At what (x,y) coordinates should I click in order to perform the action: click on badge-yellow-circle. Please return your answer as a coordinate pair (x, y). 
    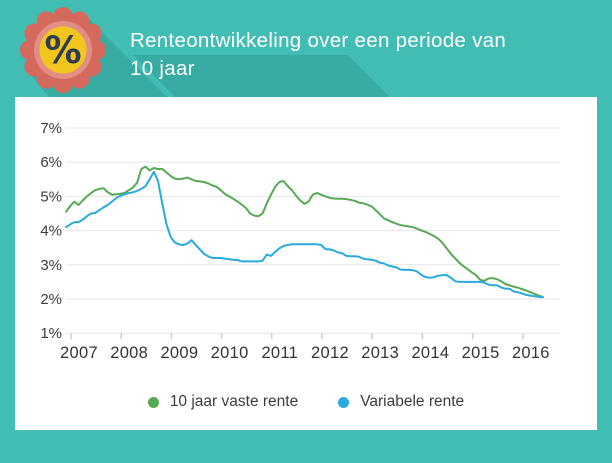
    Looking at the image, I should click on (63, 50).